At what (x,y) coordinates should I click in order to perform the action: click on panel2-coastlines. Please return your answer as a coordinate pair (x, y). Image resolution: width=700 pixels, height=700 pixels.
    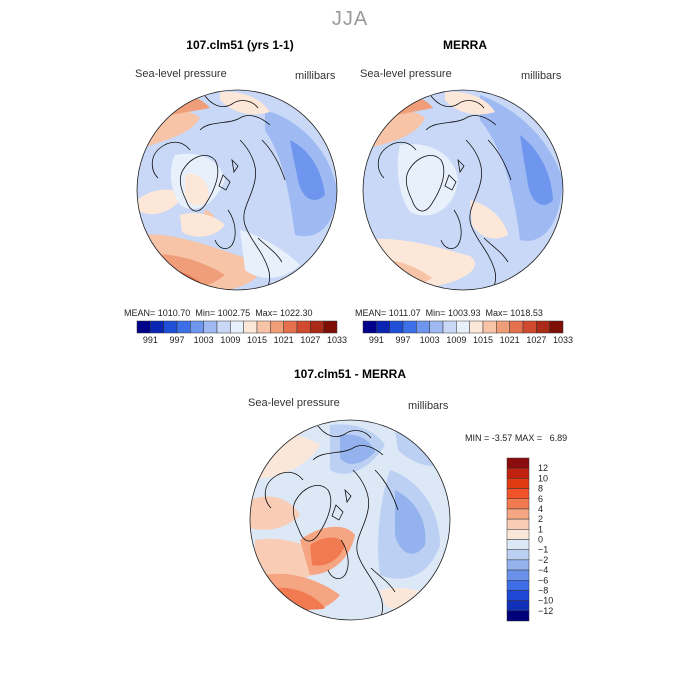
    Looking at the image, I should click on (444, 192).